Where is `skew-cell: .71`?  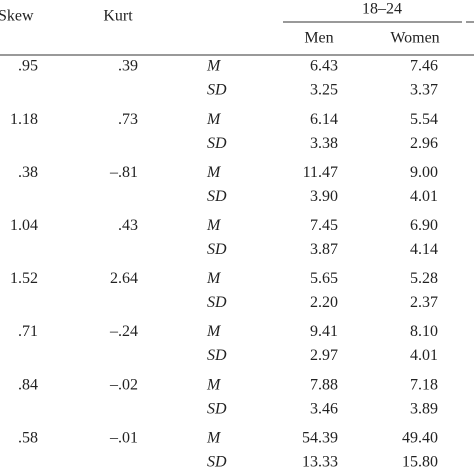 skew-cell: .71 is located at coordinates (28, 331).